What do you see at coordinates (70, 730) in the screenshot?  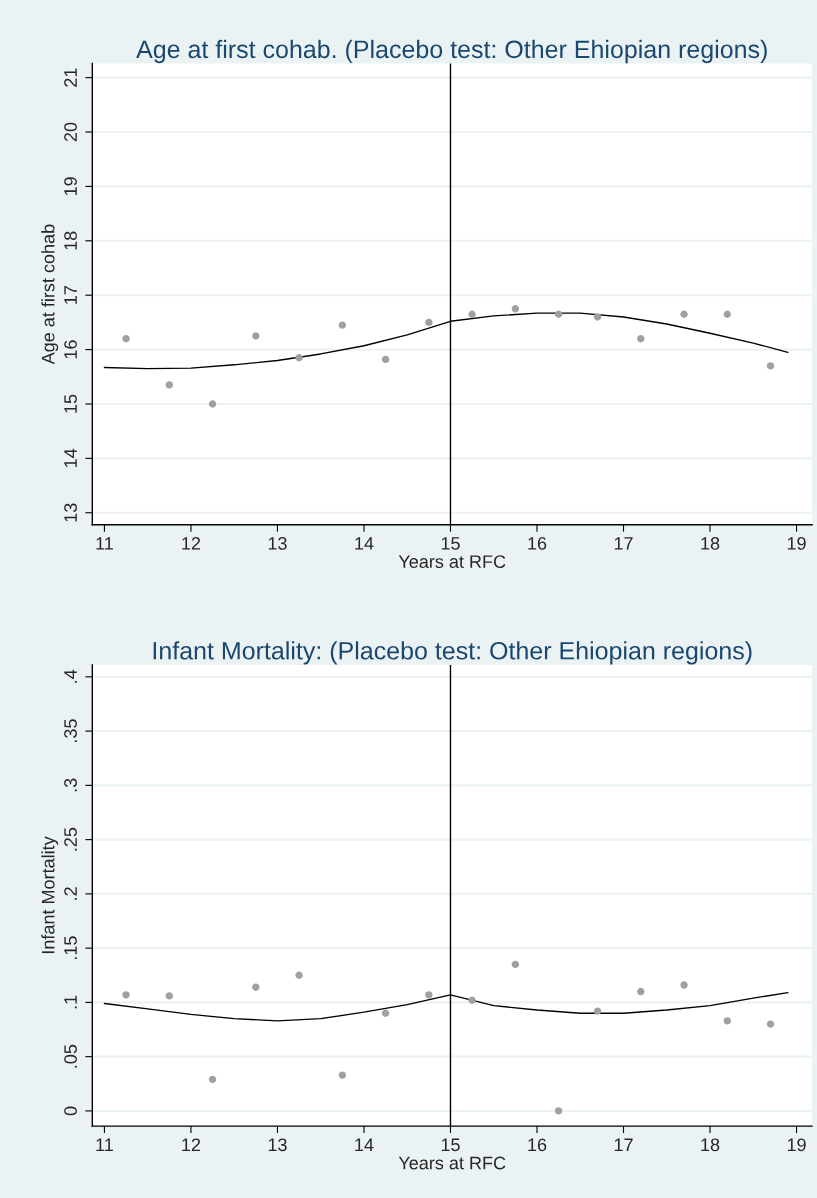 I see `y-tick-label: .35` at bounding box center [70, 730].